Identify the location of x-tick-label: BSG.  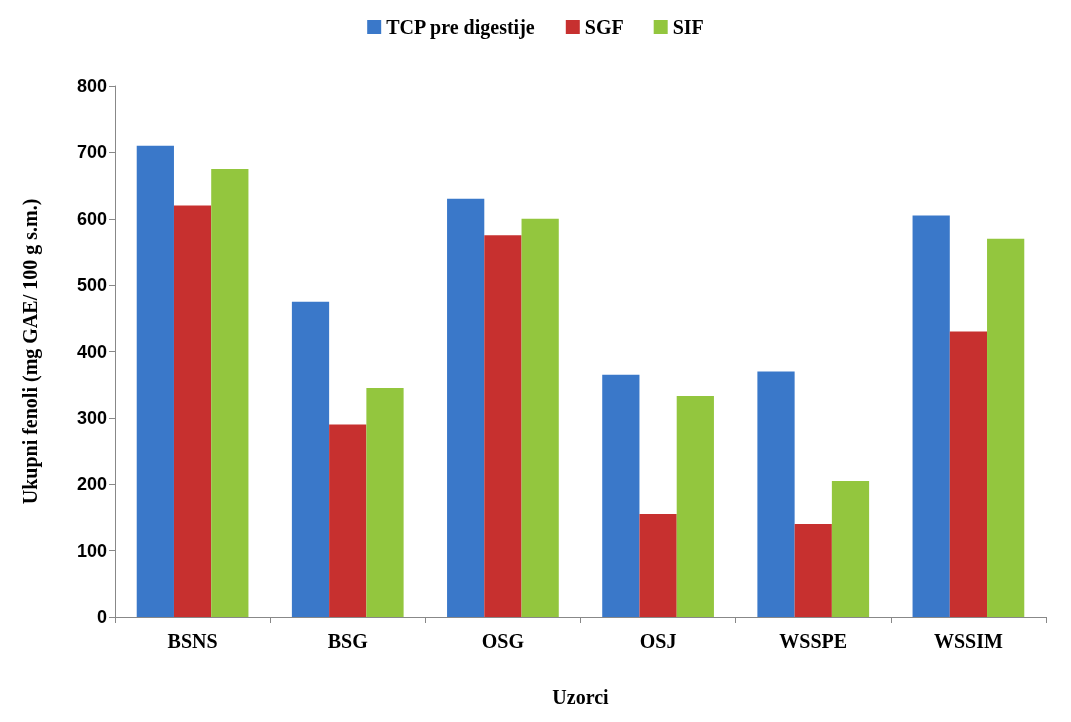
(348, 641).